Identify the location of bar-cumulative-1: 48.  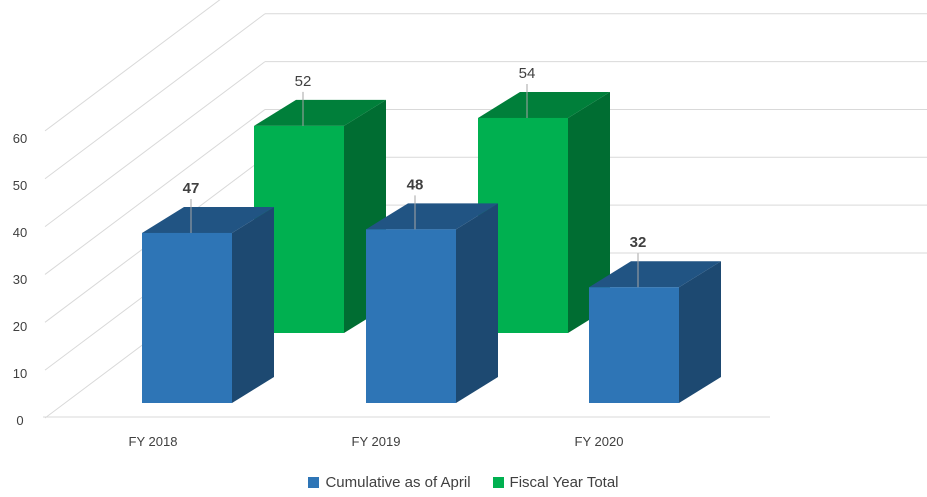
(432, 289).